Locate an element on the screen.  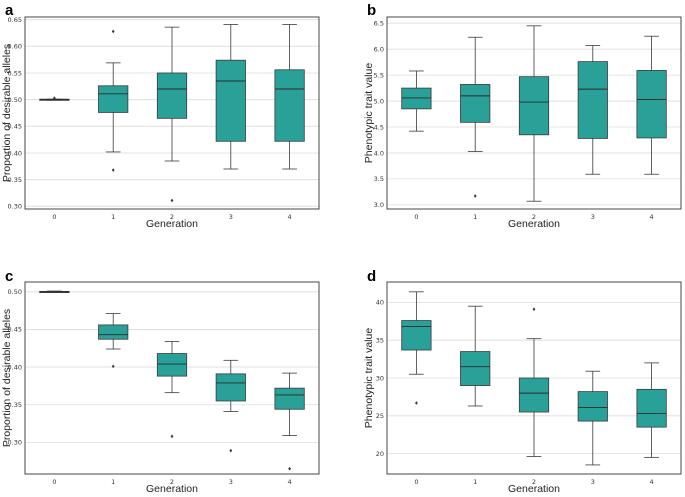
chart-b-ytick-label: 3.0 is located at coordinates (379, 205).